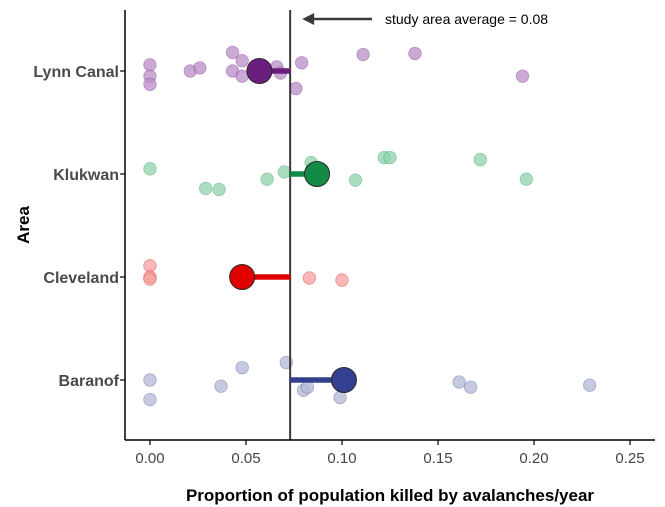  I want to click on y-axis-title: Area, so click(23, 225).